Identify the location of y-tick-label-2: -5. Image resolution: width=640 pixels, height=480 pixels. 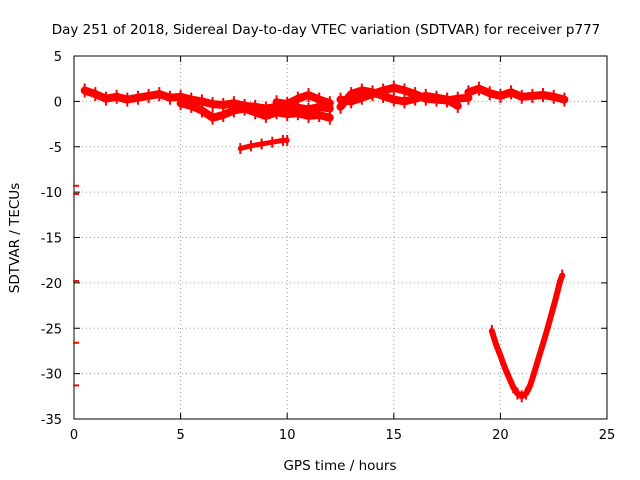
(55, 148).